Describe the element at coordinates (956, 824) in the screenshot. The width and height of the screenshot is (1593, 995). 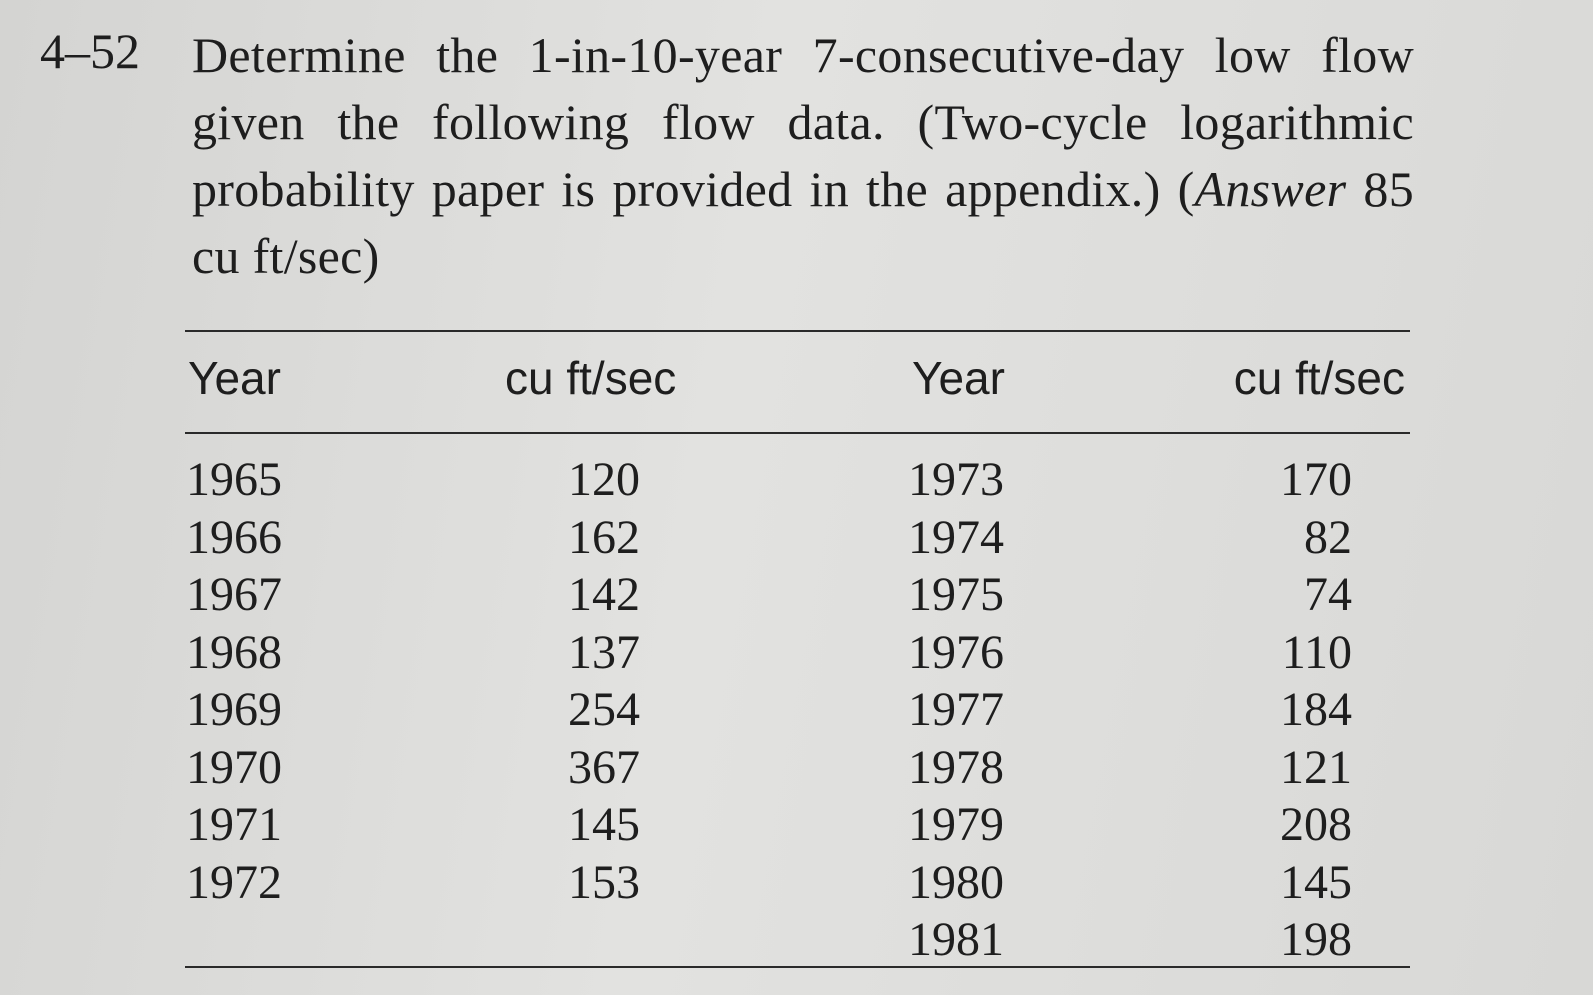
I see `year-cell: 1979` at that location.